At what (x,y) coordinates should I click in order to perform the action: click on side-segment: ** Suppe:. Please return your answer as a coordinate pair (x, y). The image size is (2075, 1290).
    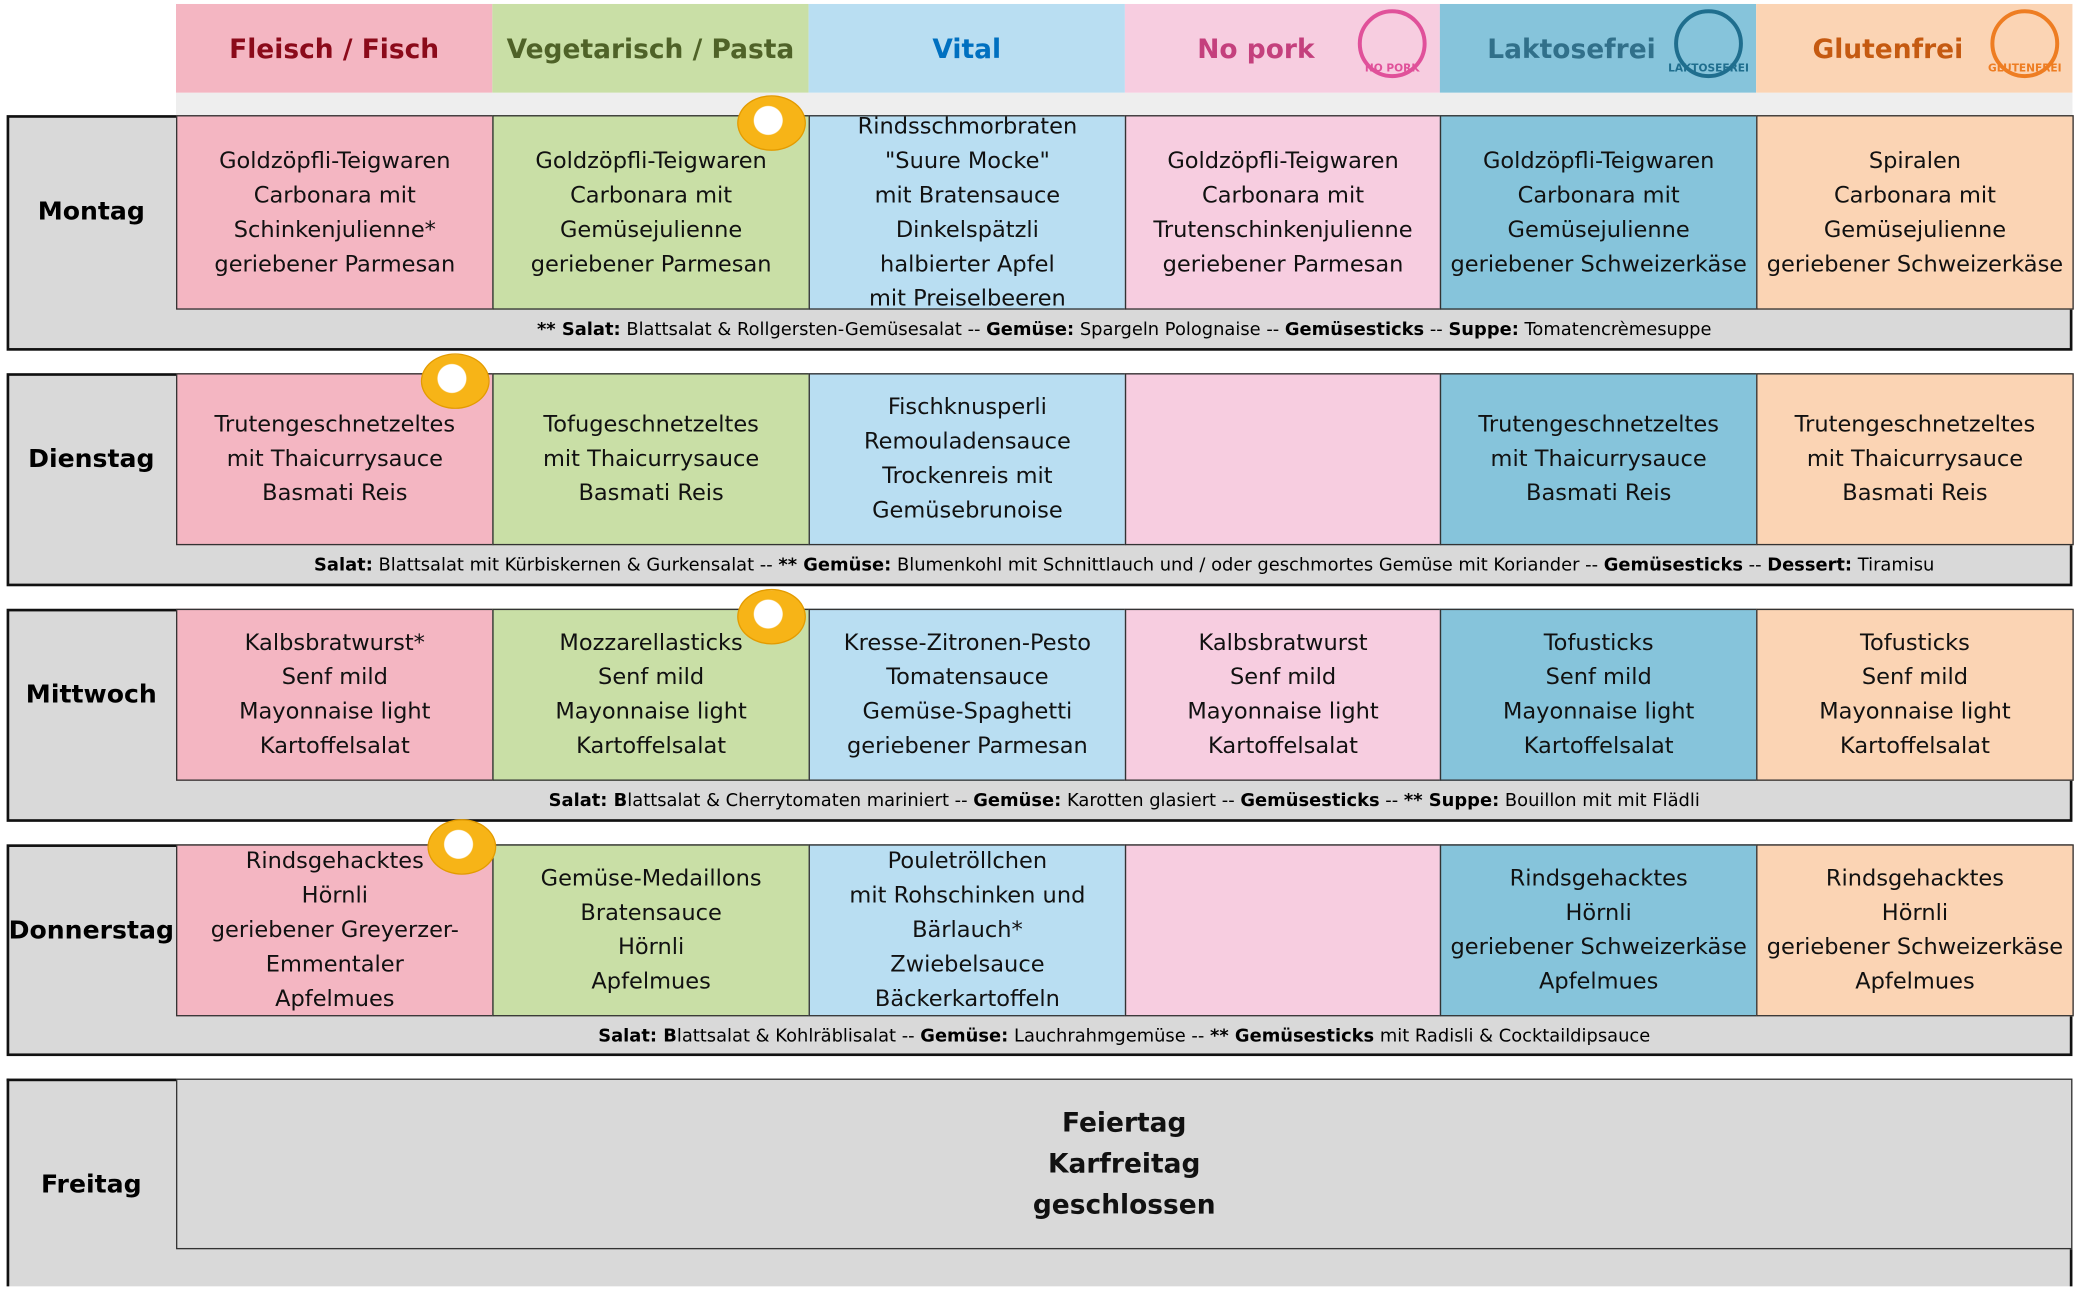
    Looking at the image, I should click on (1451, 801).